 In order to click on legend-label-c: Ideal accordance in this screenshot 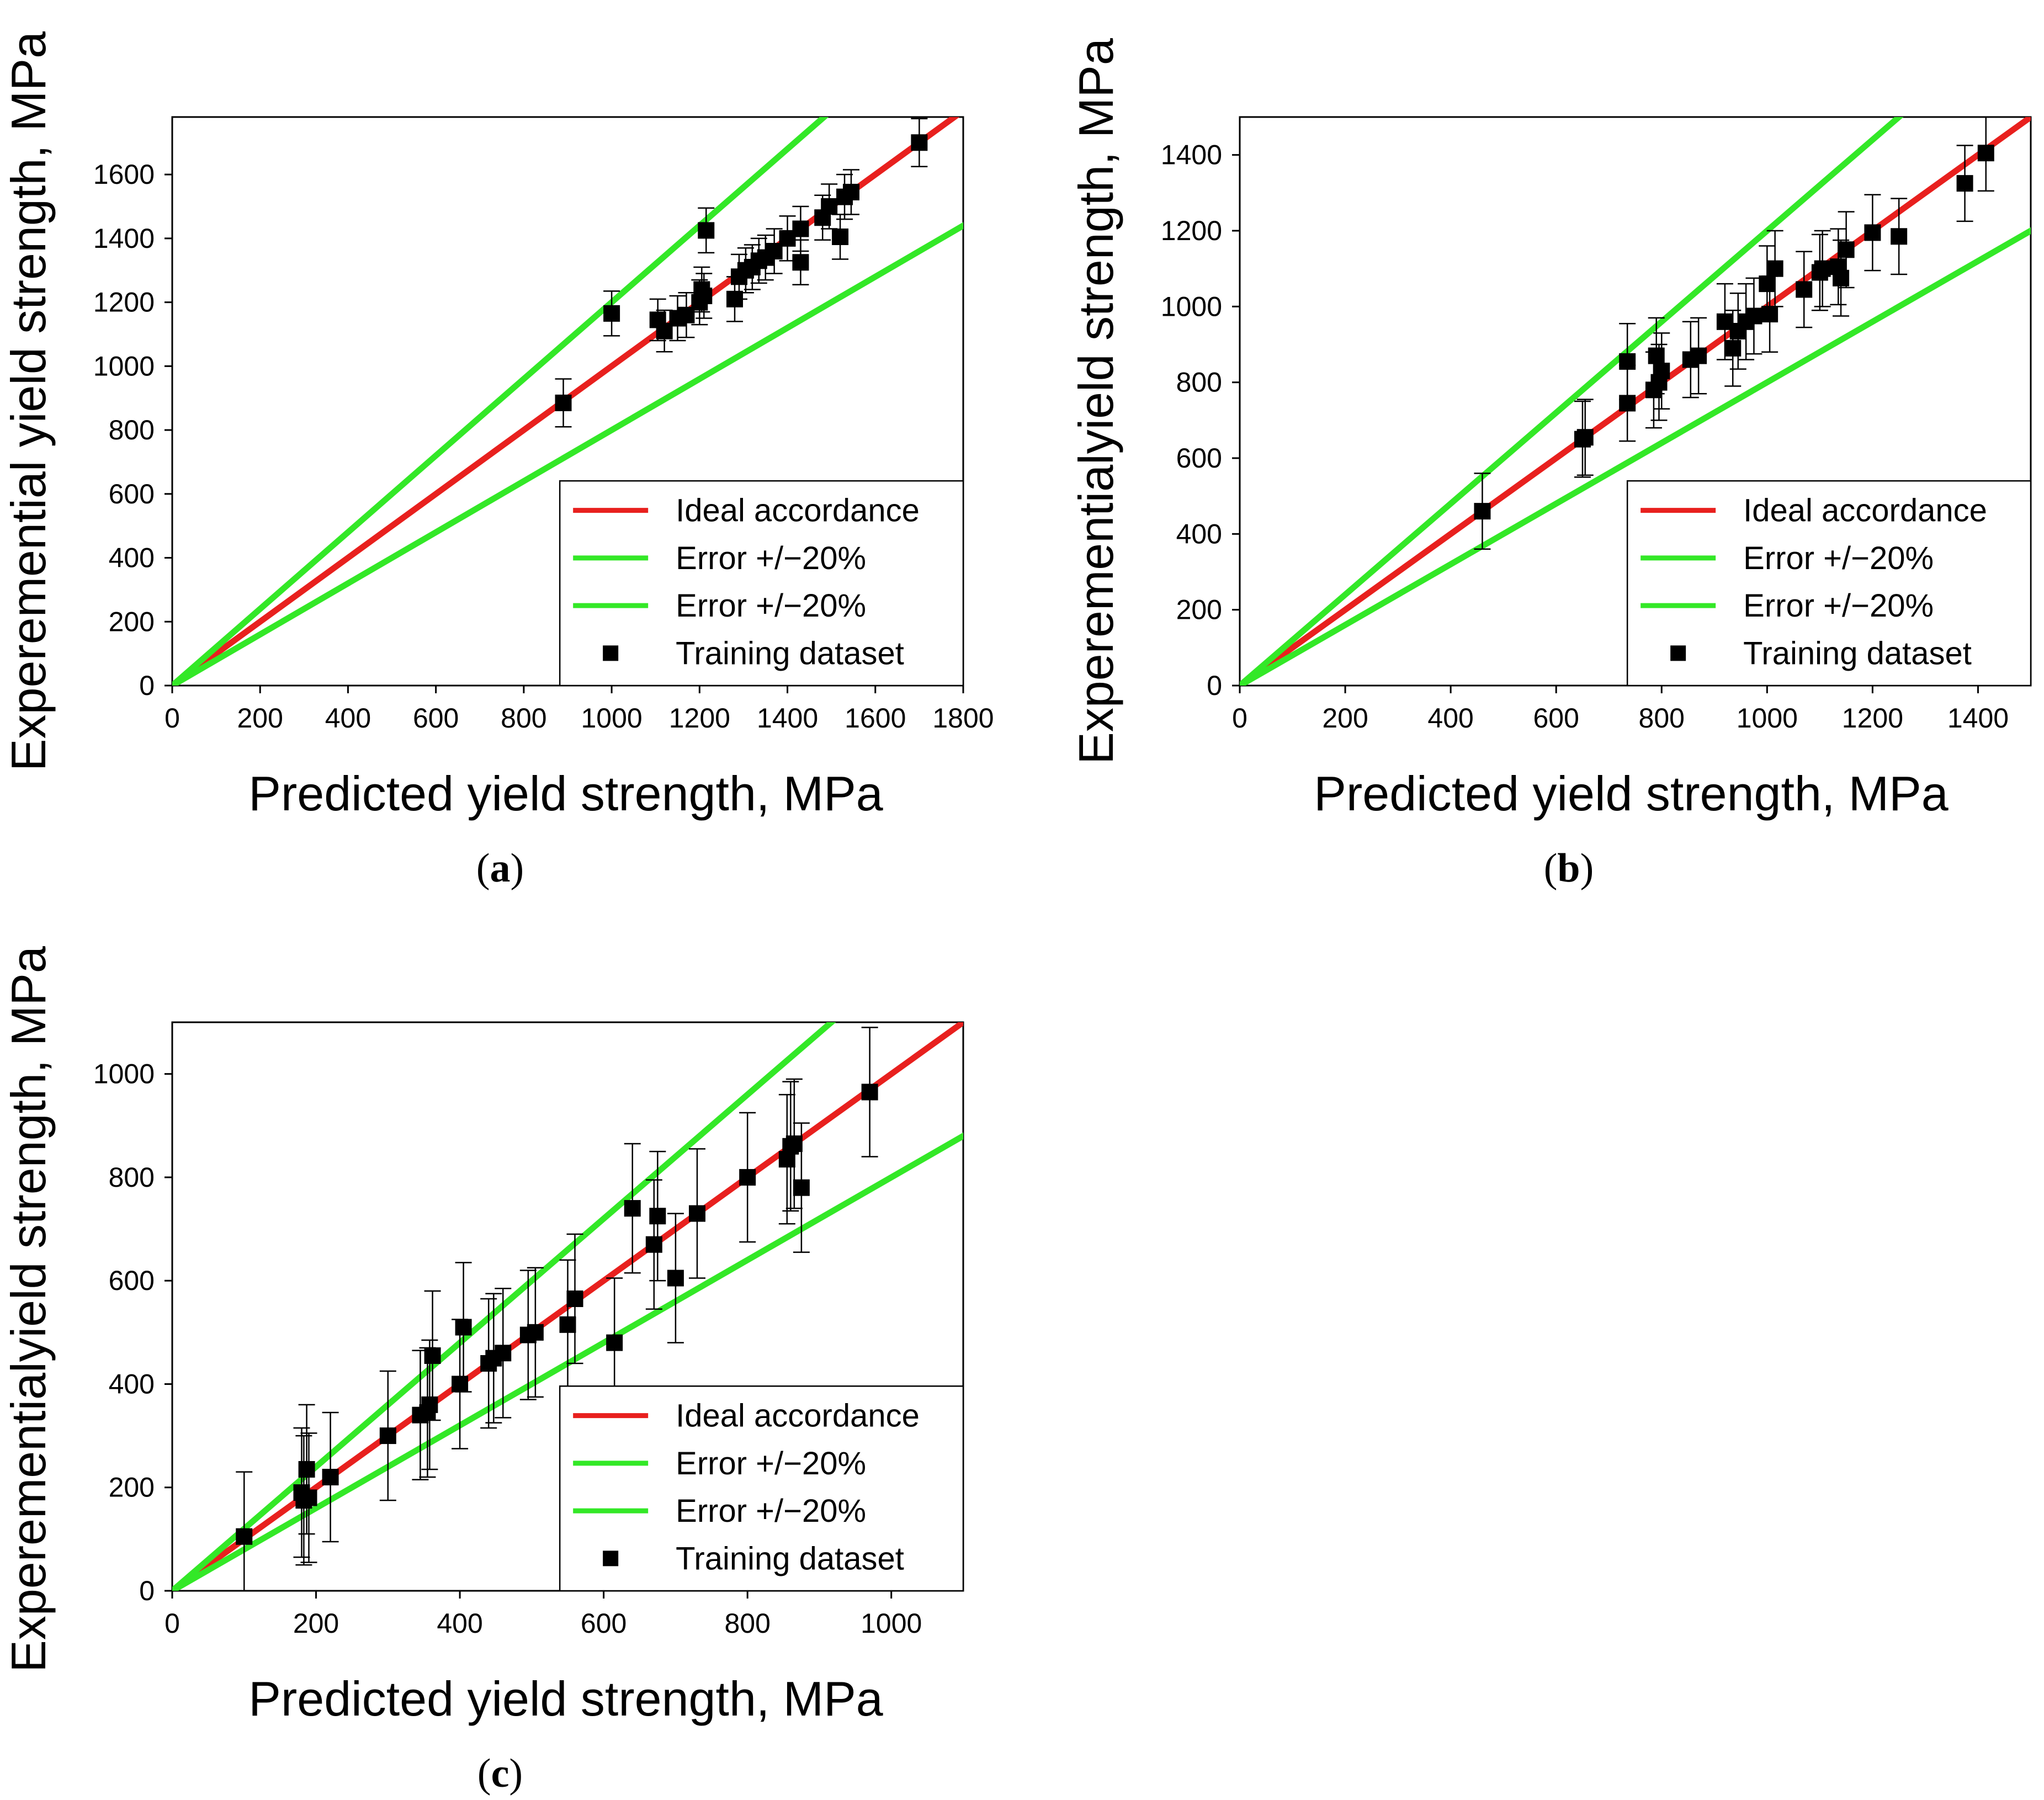, I will do `click(798, 1416)`.